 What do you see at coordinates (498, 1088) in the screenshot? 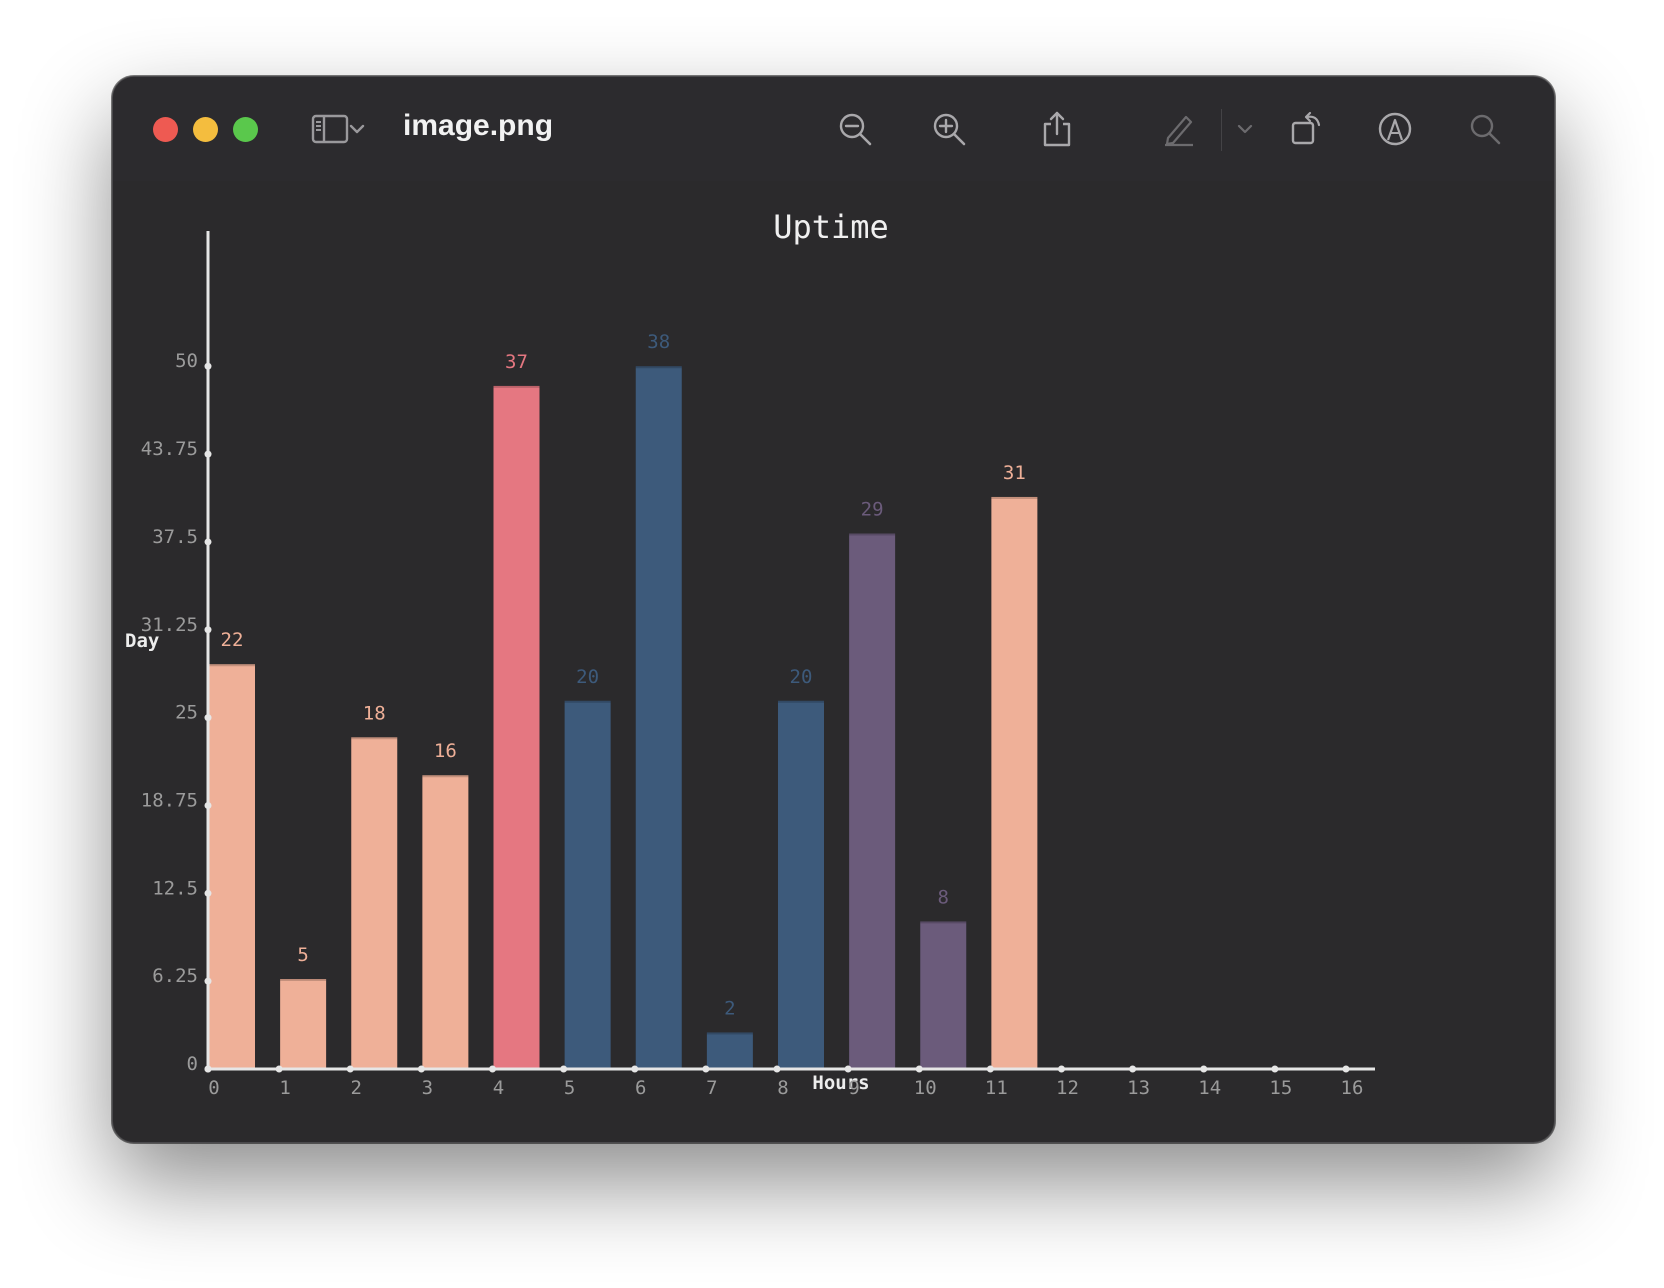
I see `x-tick-label: 4` at bounding box center [498, 1088].